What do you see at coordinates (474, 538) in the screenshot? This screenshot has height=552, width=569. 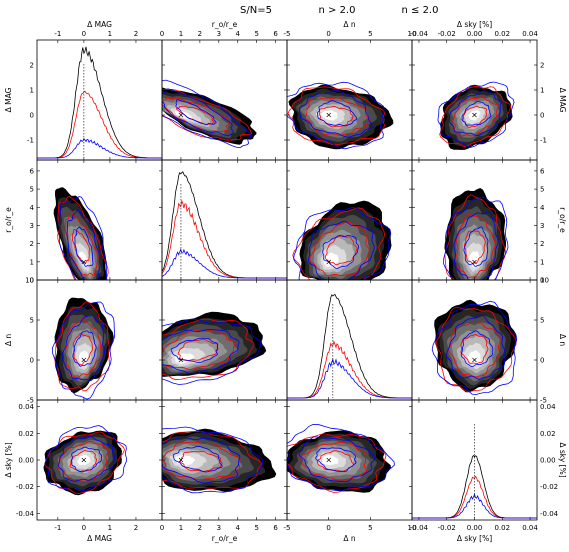 I see `x-axis-label-bottom-dsky: Δ sky [%]` at bounding box center [474, 538].